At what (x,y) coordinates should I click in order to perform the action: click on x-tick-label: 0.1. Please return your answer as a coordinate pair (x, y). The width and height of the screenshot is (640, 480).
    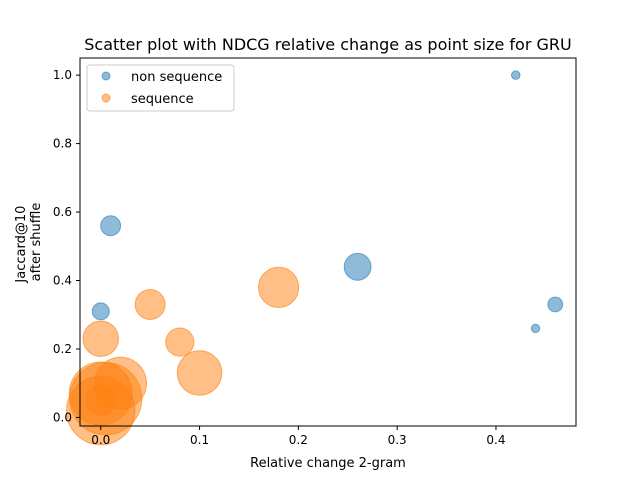
    Looking at the image, I should click on (199, 440).